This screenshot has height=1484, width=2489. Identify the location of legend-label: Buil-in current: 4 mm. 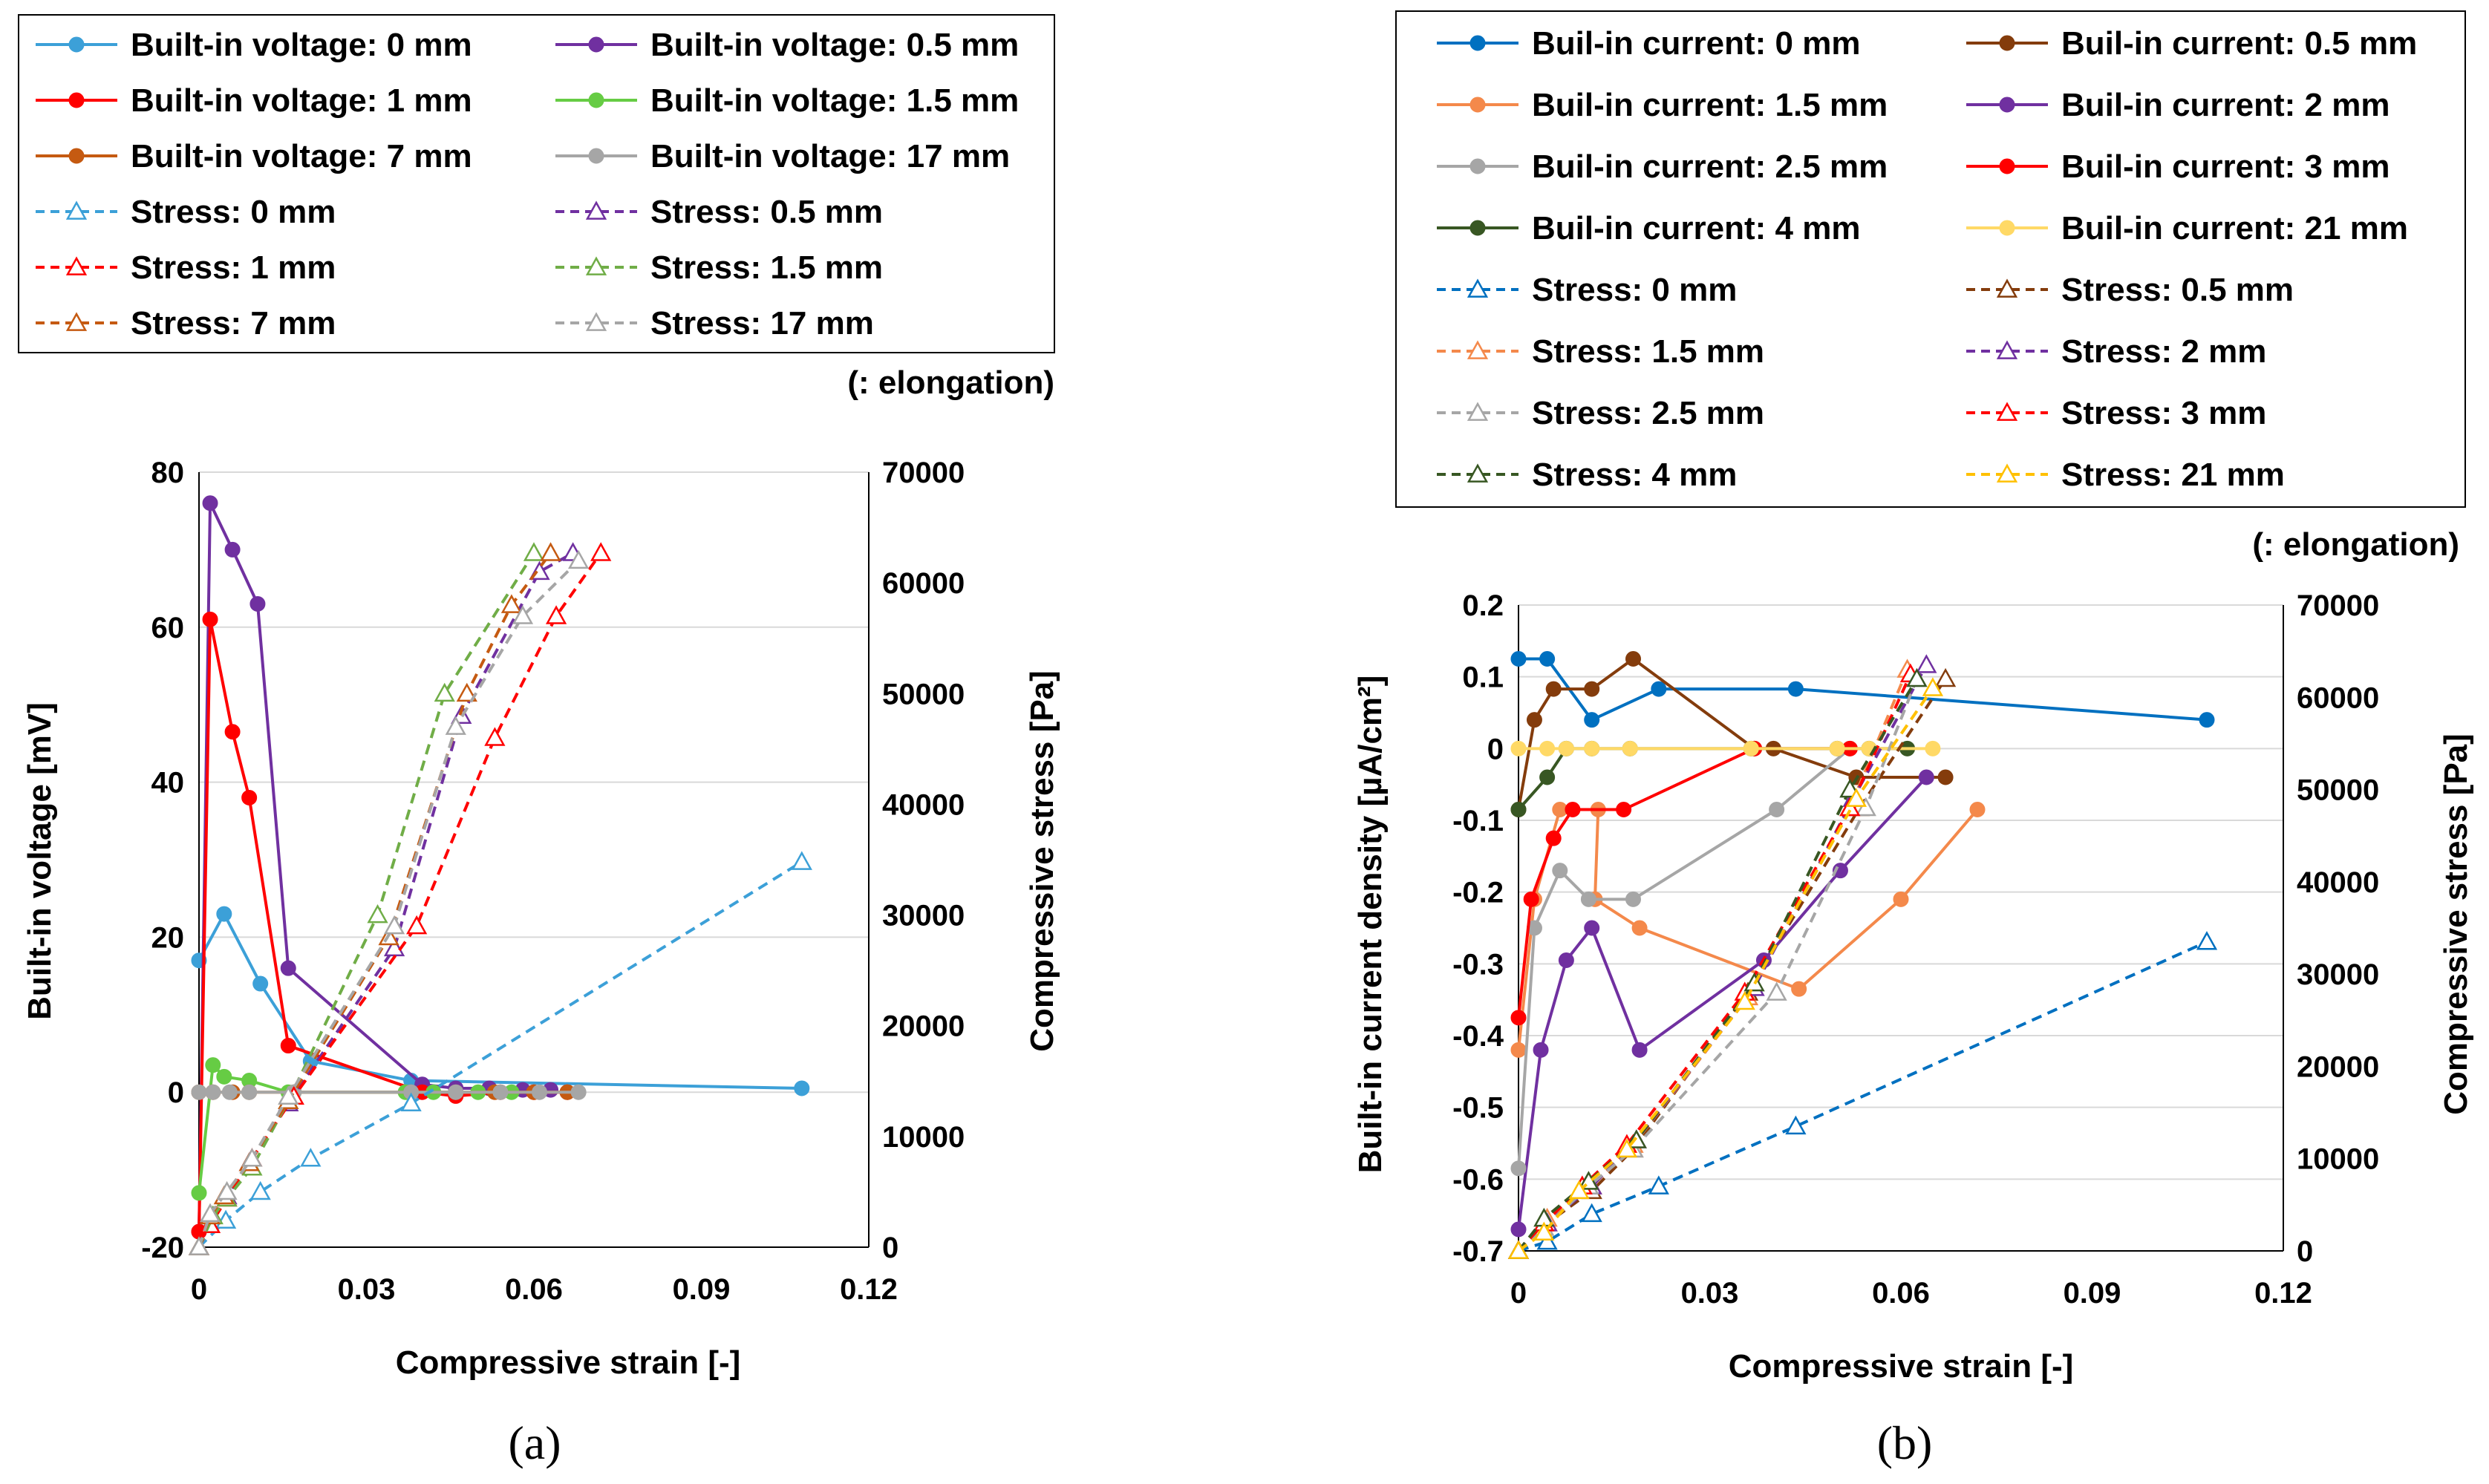
(1696, 228).